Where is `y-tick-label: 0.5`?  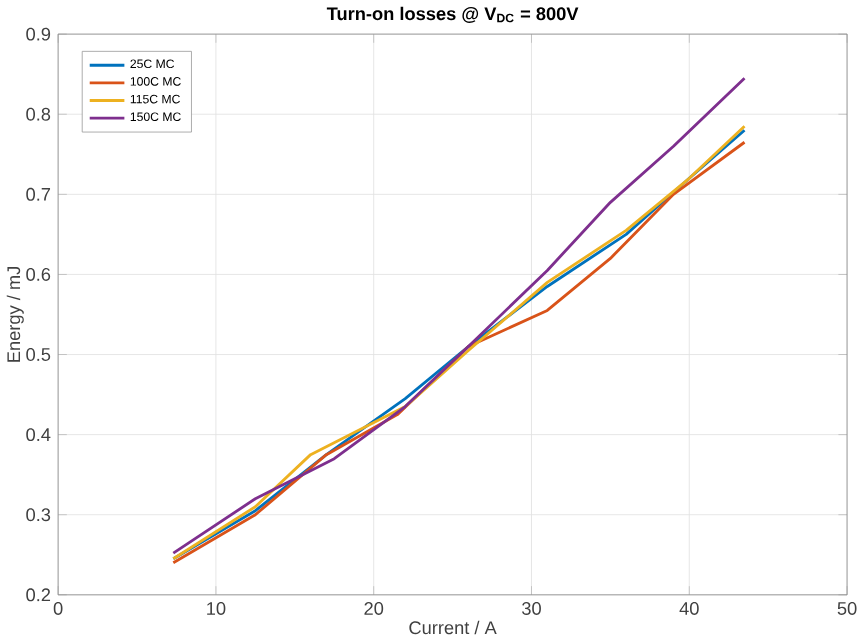
y-tick-label: 0.5 is located at coordinates (38, 354).